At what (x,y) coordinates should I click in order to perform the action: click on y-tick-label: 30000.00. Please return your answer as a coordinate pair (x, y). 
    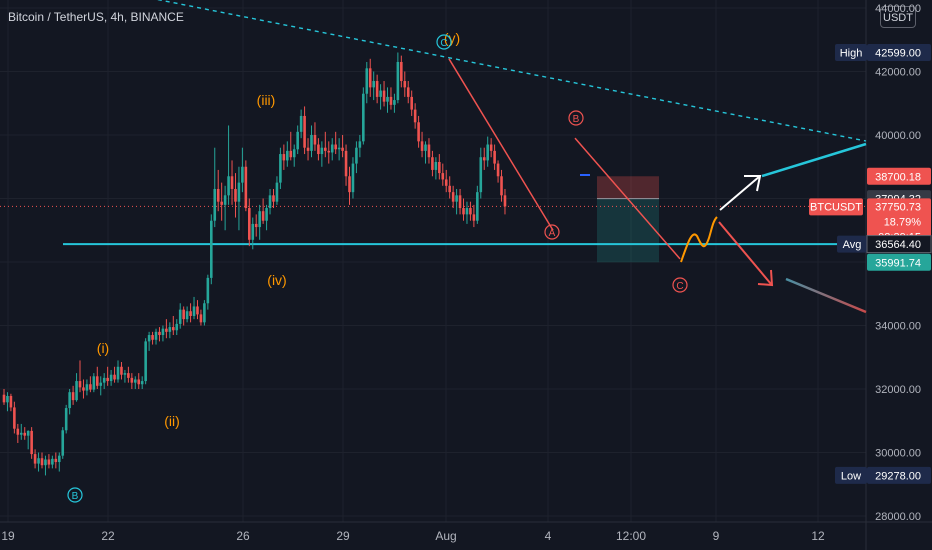
    Looking at the image, I should click on (898, 454).